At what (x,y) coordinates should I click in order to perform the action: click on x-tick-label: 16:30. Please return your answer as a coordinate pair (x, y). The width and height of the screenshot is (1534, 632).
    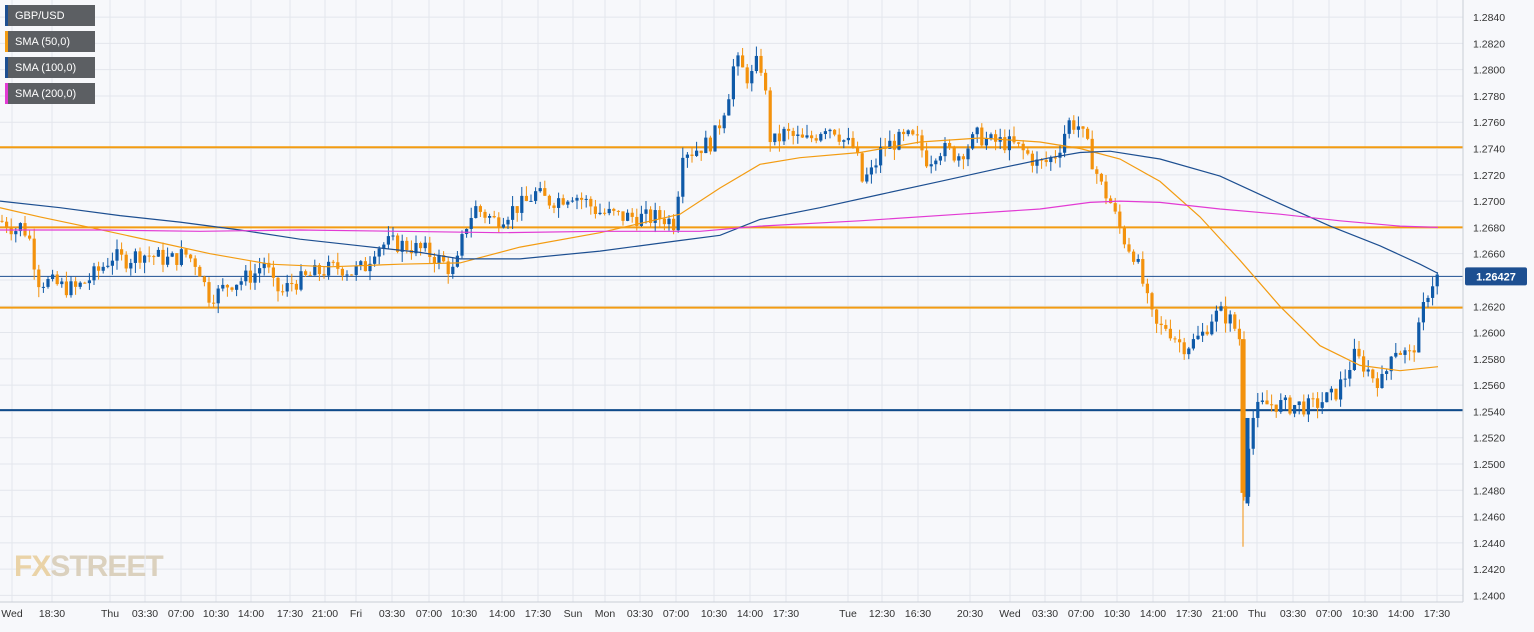
    Looking at the image, I should click on (918, 614).